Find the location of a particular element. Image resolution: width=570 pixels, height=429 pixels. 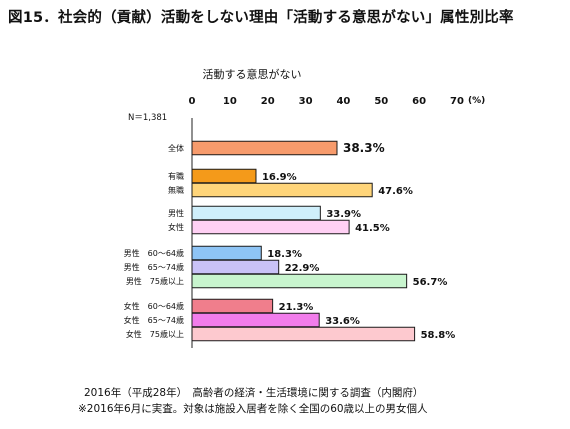

category-label: 無職 is located at coordinates (176, 190).